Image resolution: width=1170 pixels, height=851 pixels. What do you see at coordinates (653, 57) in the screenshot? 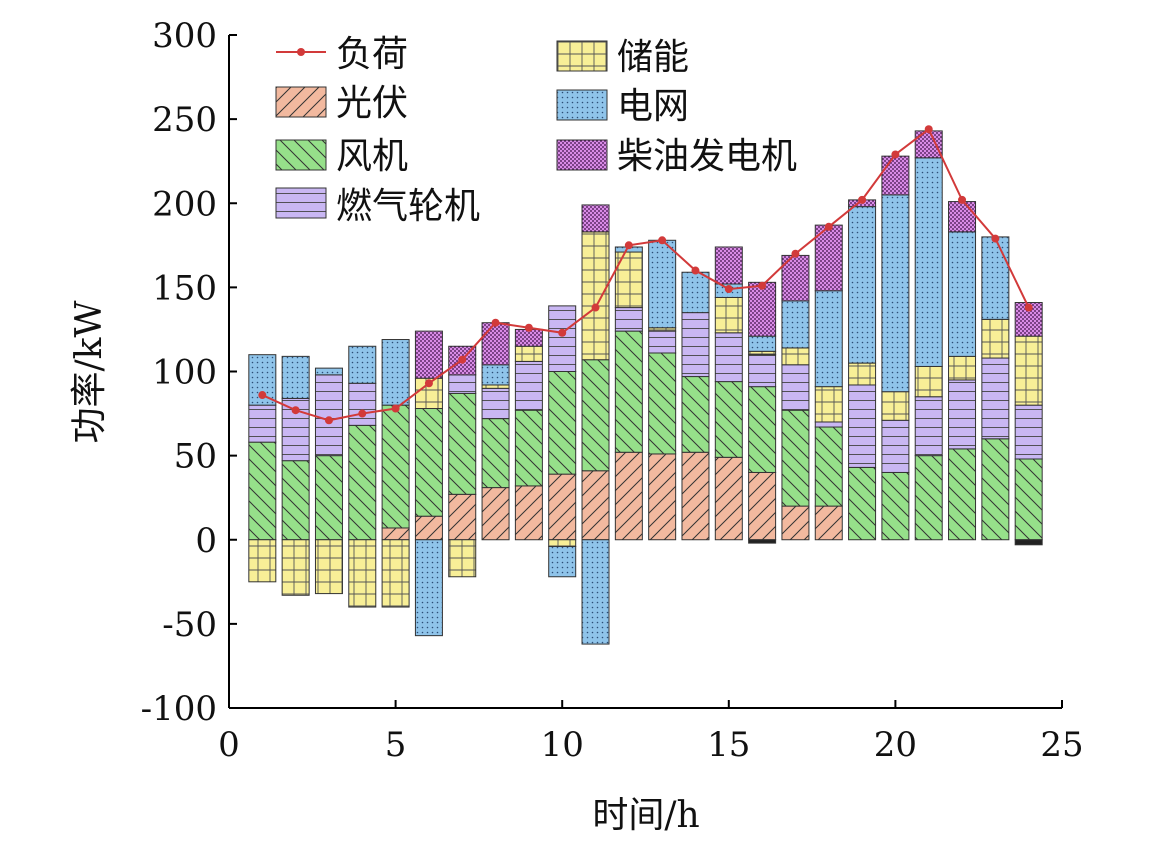
I see `legend-label-storage: 储能` at bounding box center [653, 57].